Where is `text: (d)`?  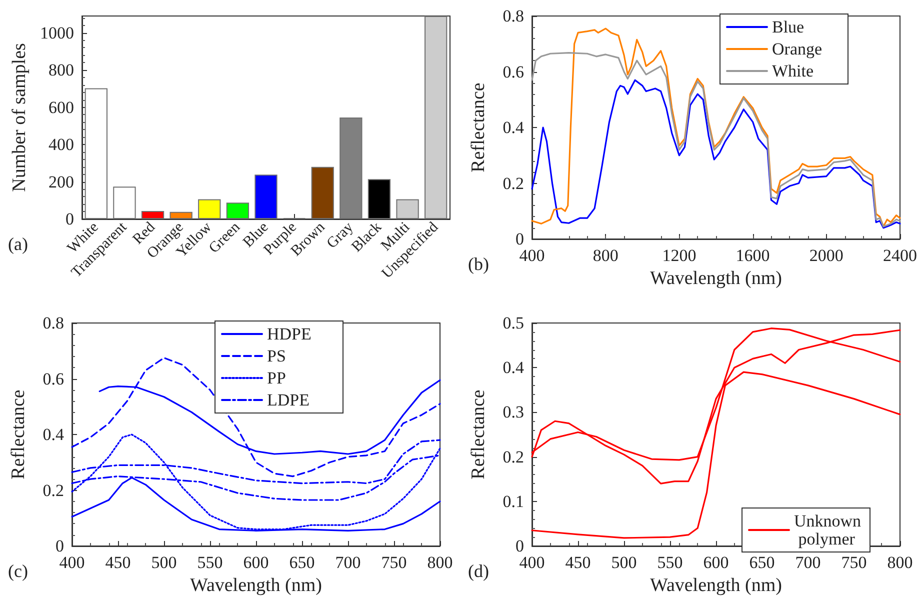 text: (d) is located at coordinates (478, 571).